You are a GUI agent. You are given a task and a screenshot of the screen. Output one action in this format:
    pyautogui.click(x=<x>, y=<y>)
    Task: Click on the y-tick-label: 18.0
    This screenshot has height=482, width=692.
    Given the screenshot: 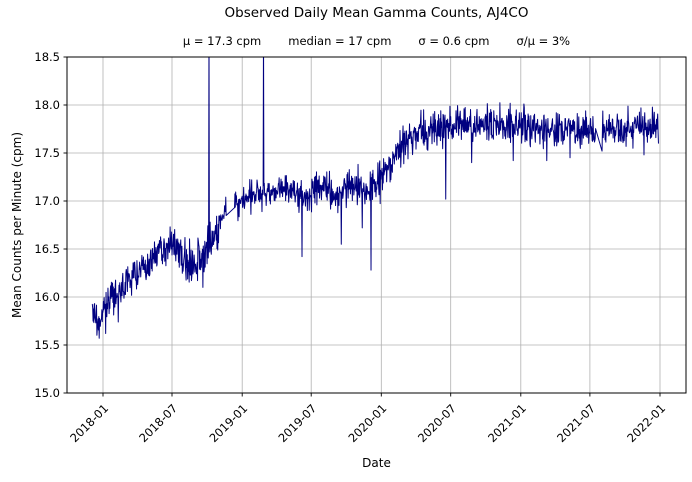 What is the action you would take?
    pyautogui.click(x=47, y=105)
    